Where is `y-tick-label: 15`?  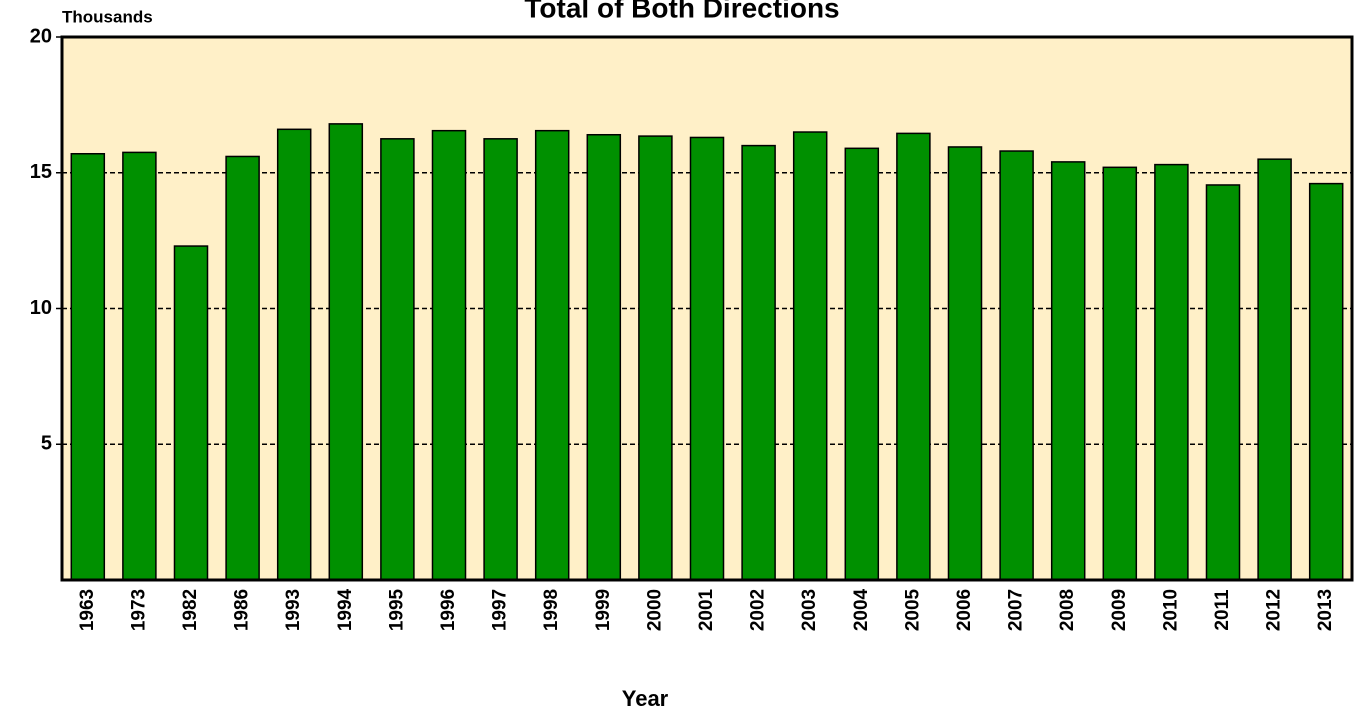
y-tick-label: 15 is located at coordinates (41, 172).